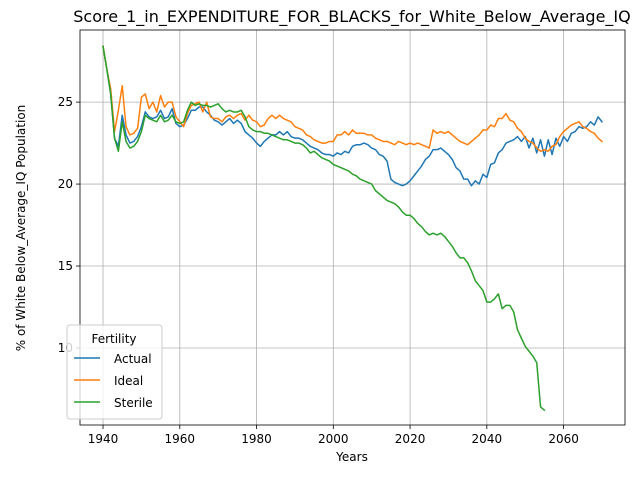 This screenshot has height=480, width=640. I want to click on x-tick-label: 1980, so click(256, 439).